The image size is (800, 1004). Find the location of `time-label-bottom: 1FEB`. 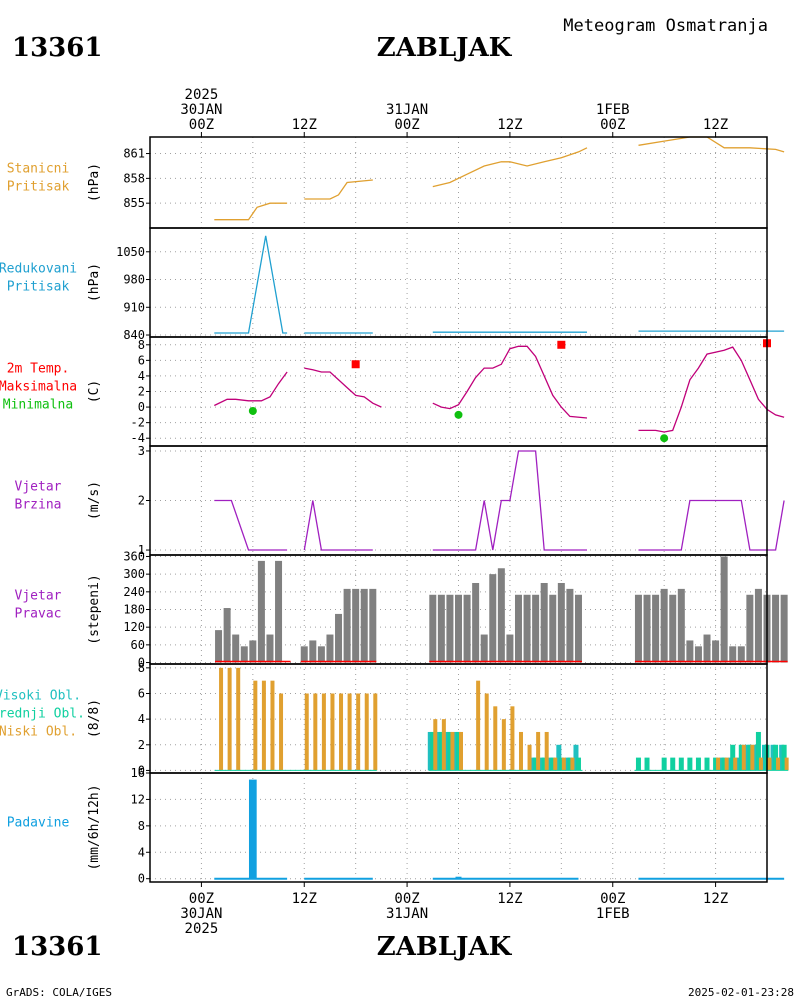

time-label-bottom: 1FEB is located at coordinates (613, 914).